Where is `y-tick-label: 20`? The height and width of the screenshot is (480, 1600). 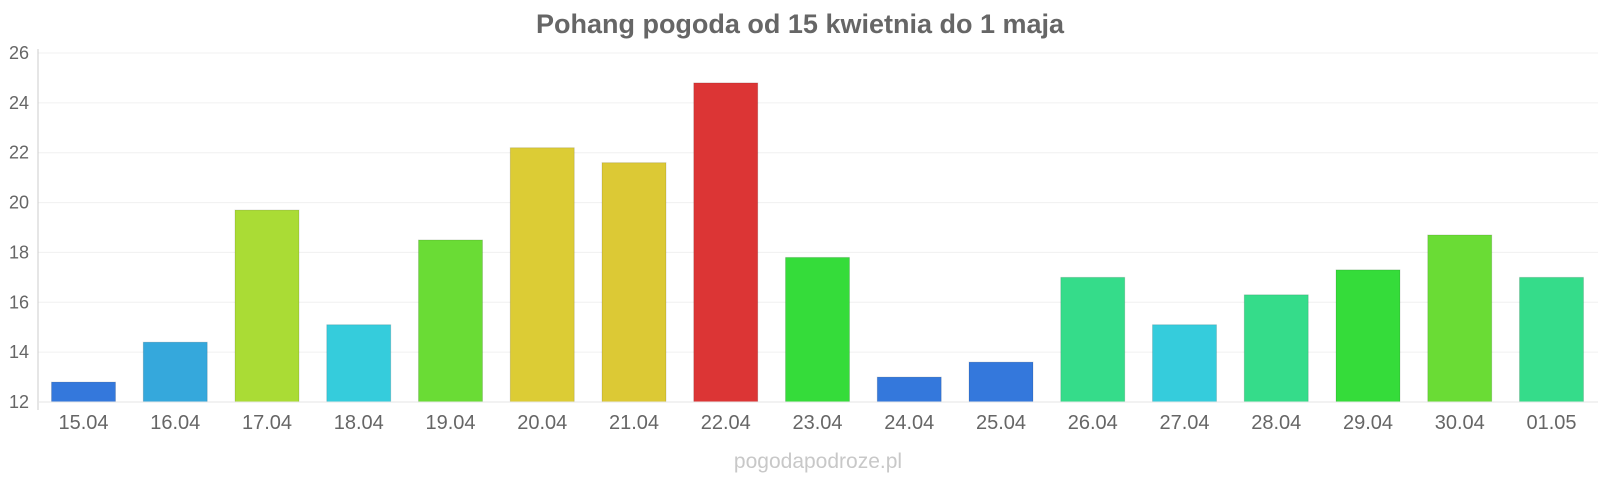
y-tick-label: 20 is located at coordinates (19, 203).